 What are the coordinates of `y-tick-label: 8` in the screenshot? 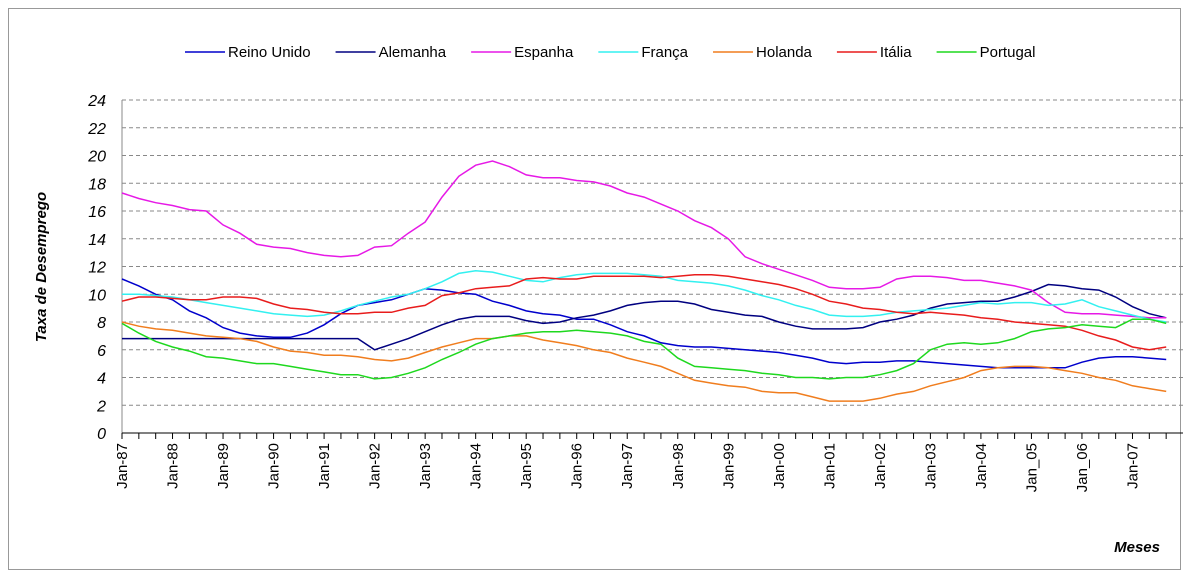 It's located at (101, 323).